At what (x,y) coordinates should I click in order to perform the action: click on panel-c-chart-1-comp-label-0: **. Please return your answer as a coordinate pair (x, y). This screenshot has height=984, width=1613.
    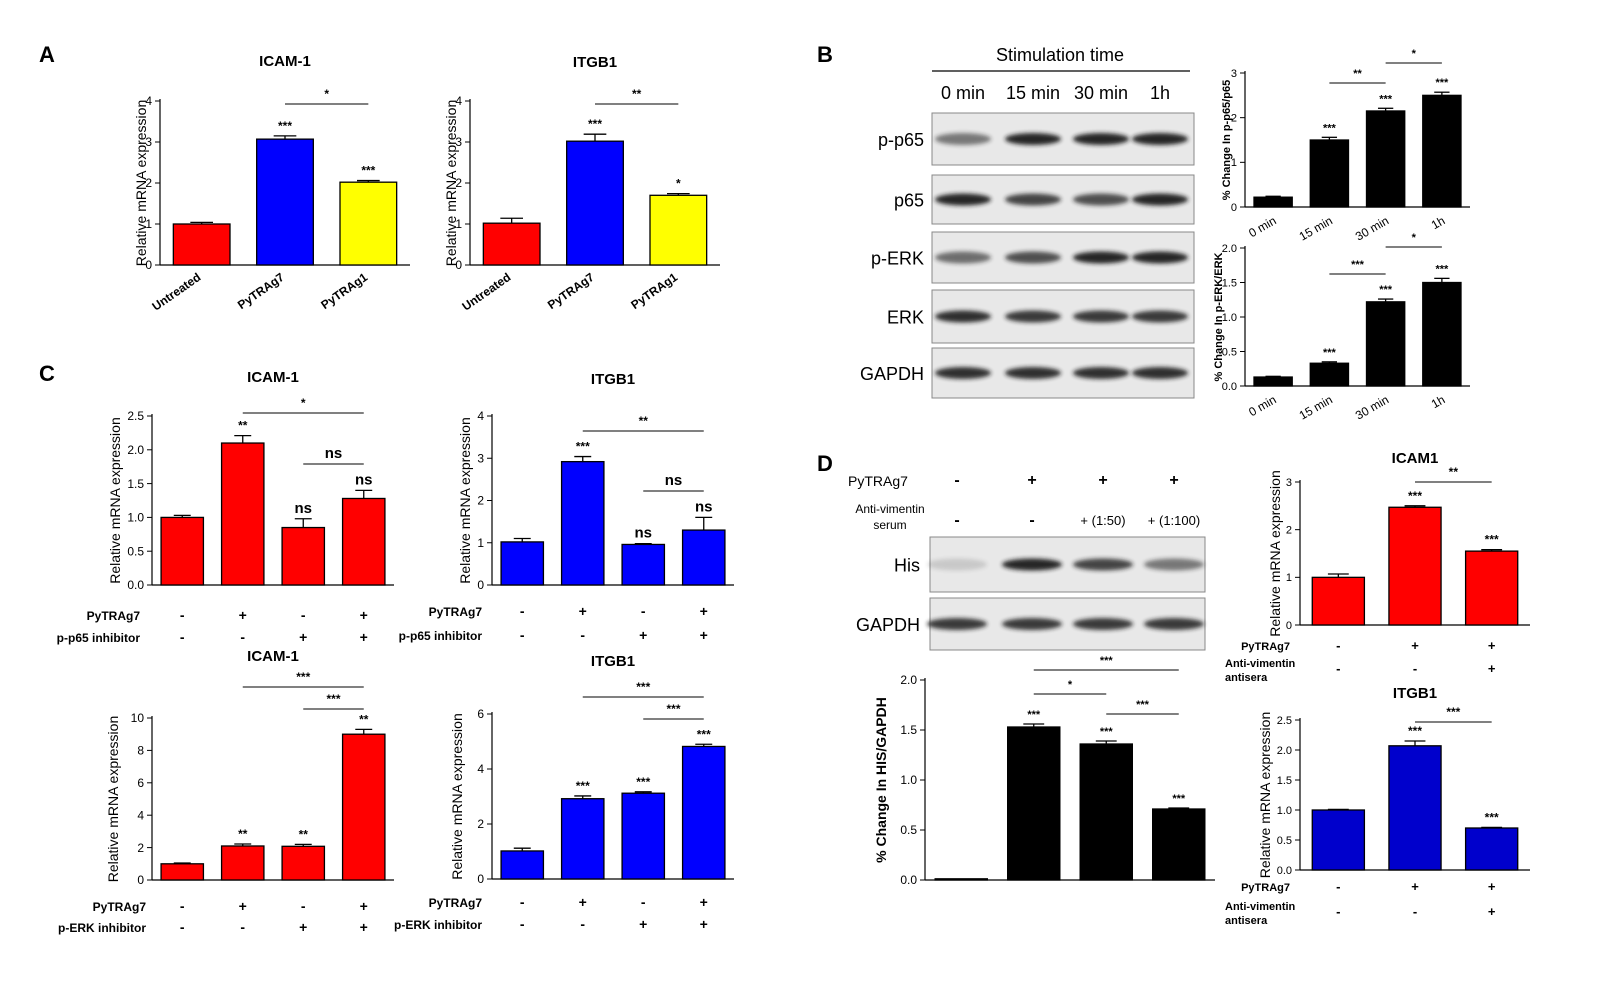
    Looking at the image, I should click on (644, 421).